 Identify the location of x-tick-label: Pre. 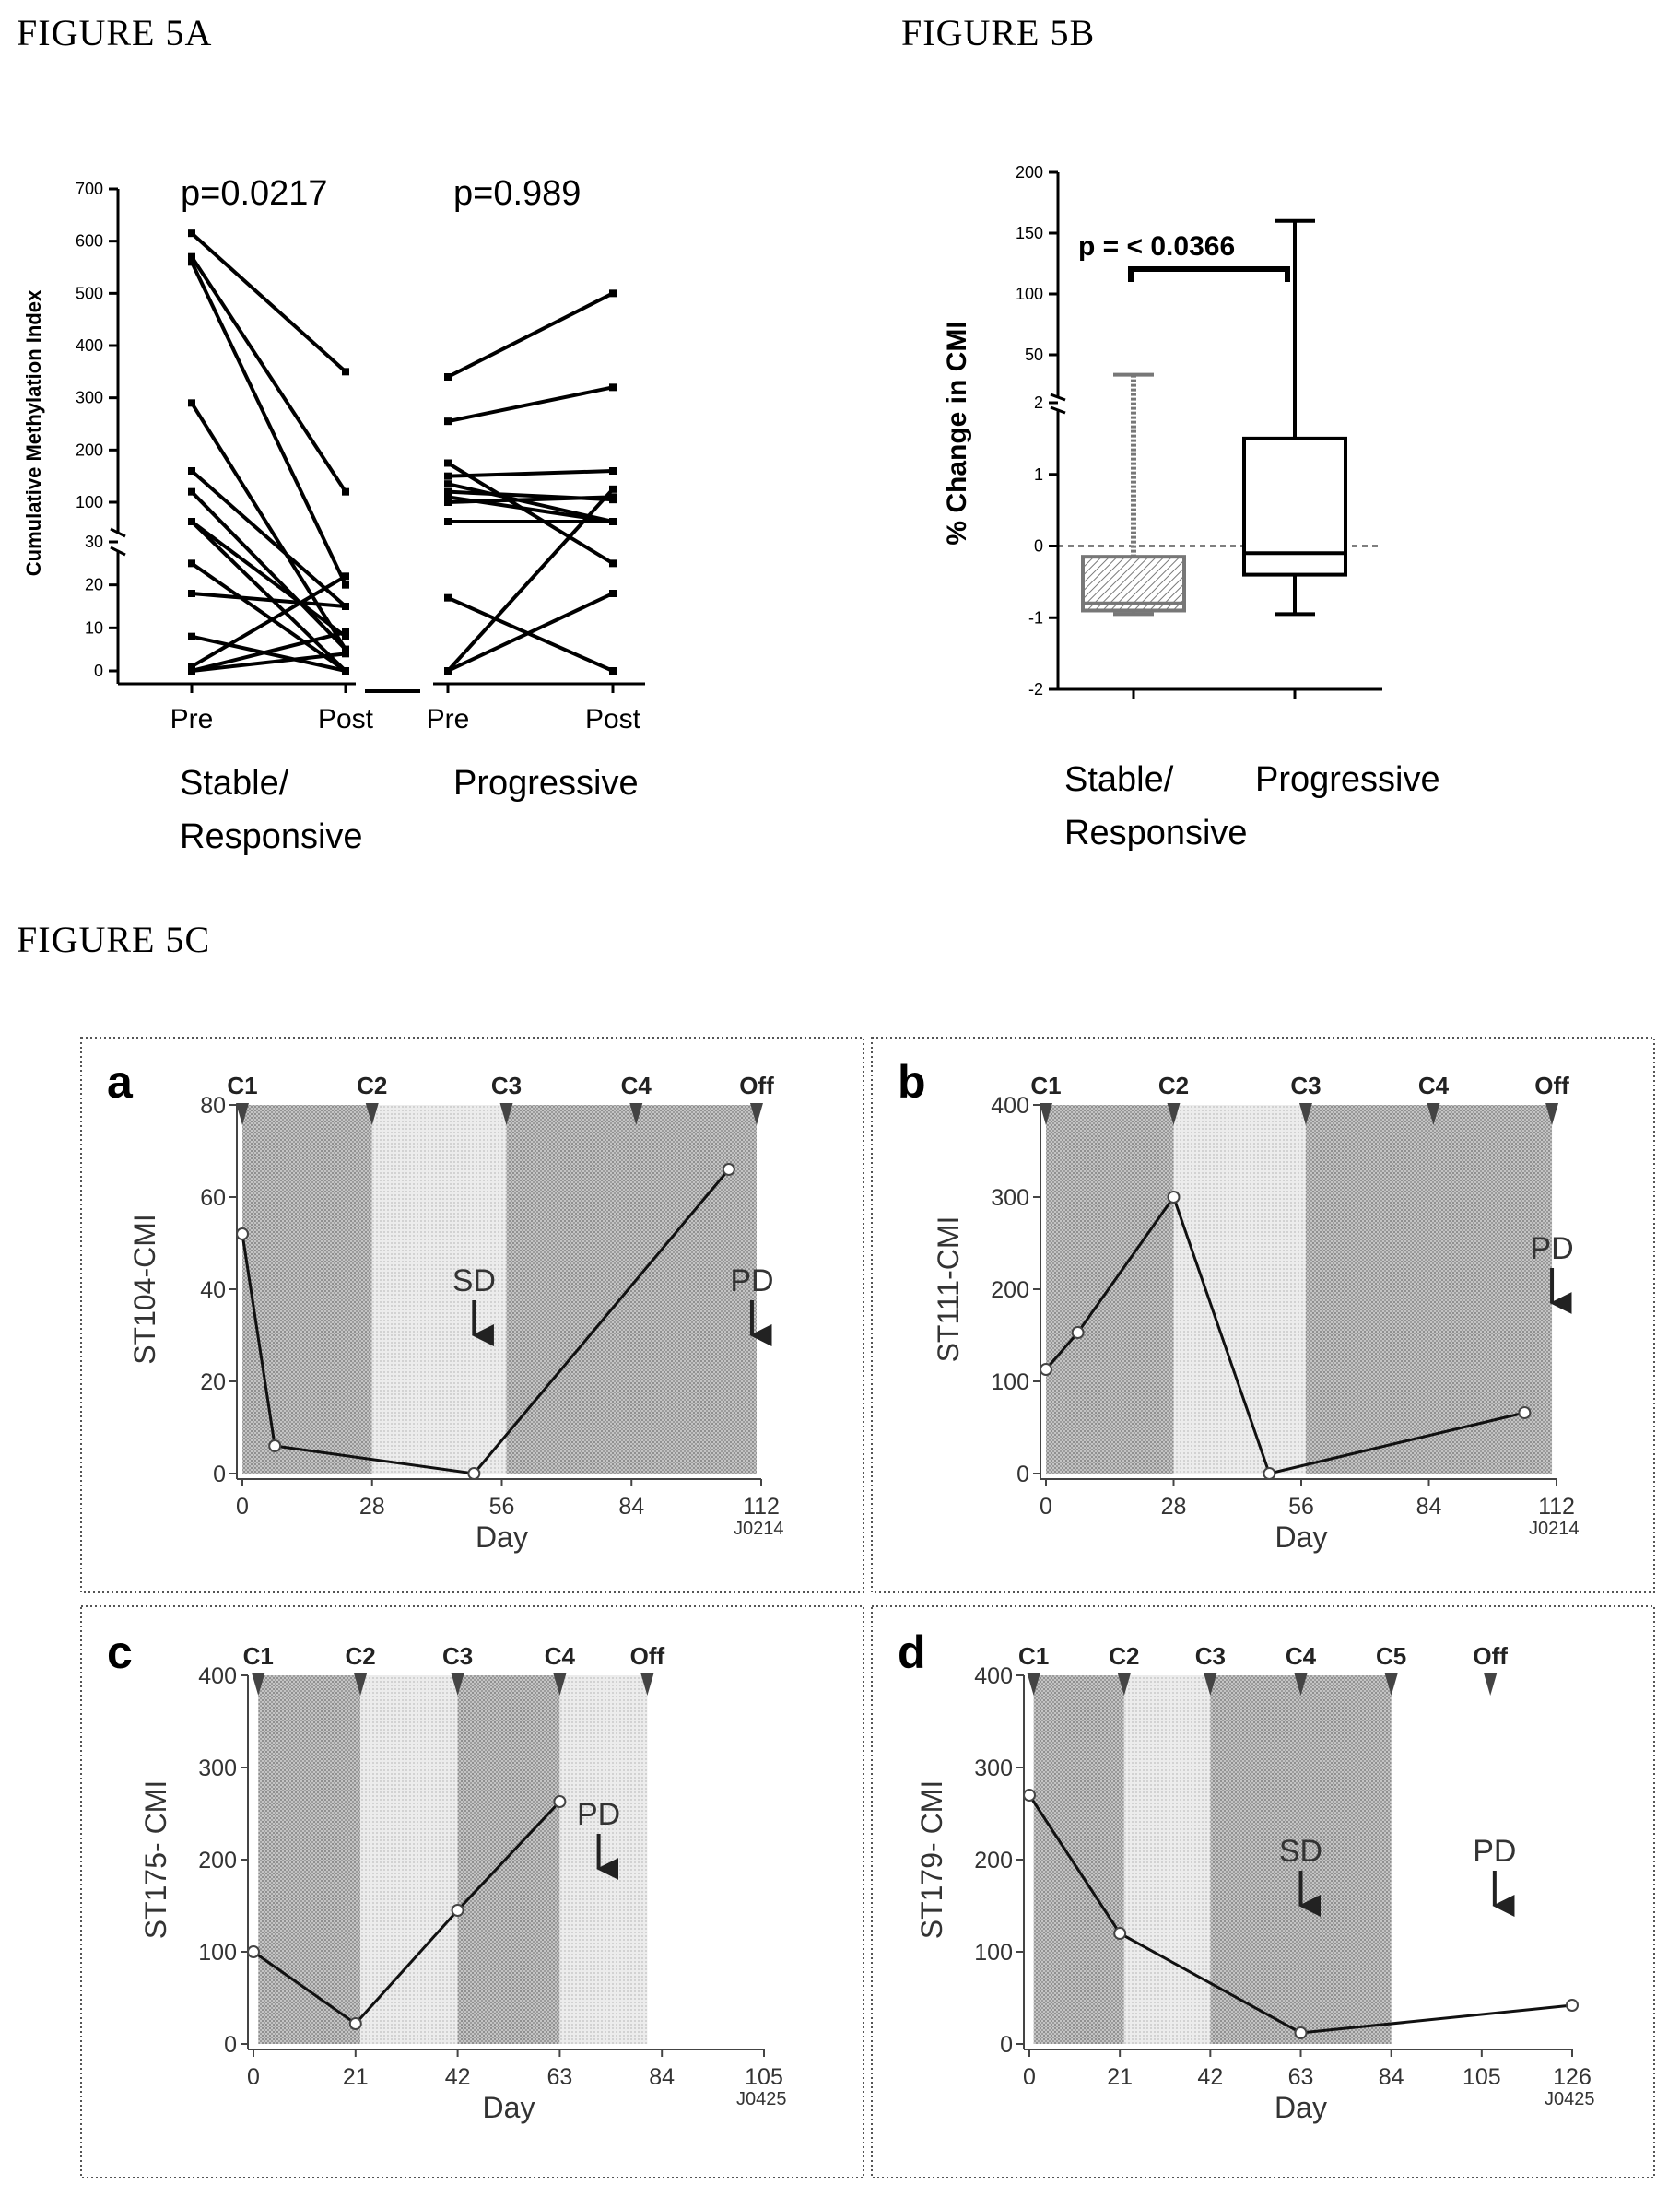
(448, 719).